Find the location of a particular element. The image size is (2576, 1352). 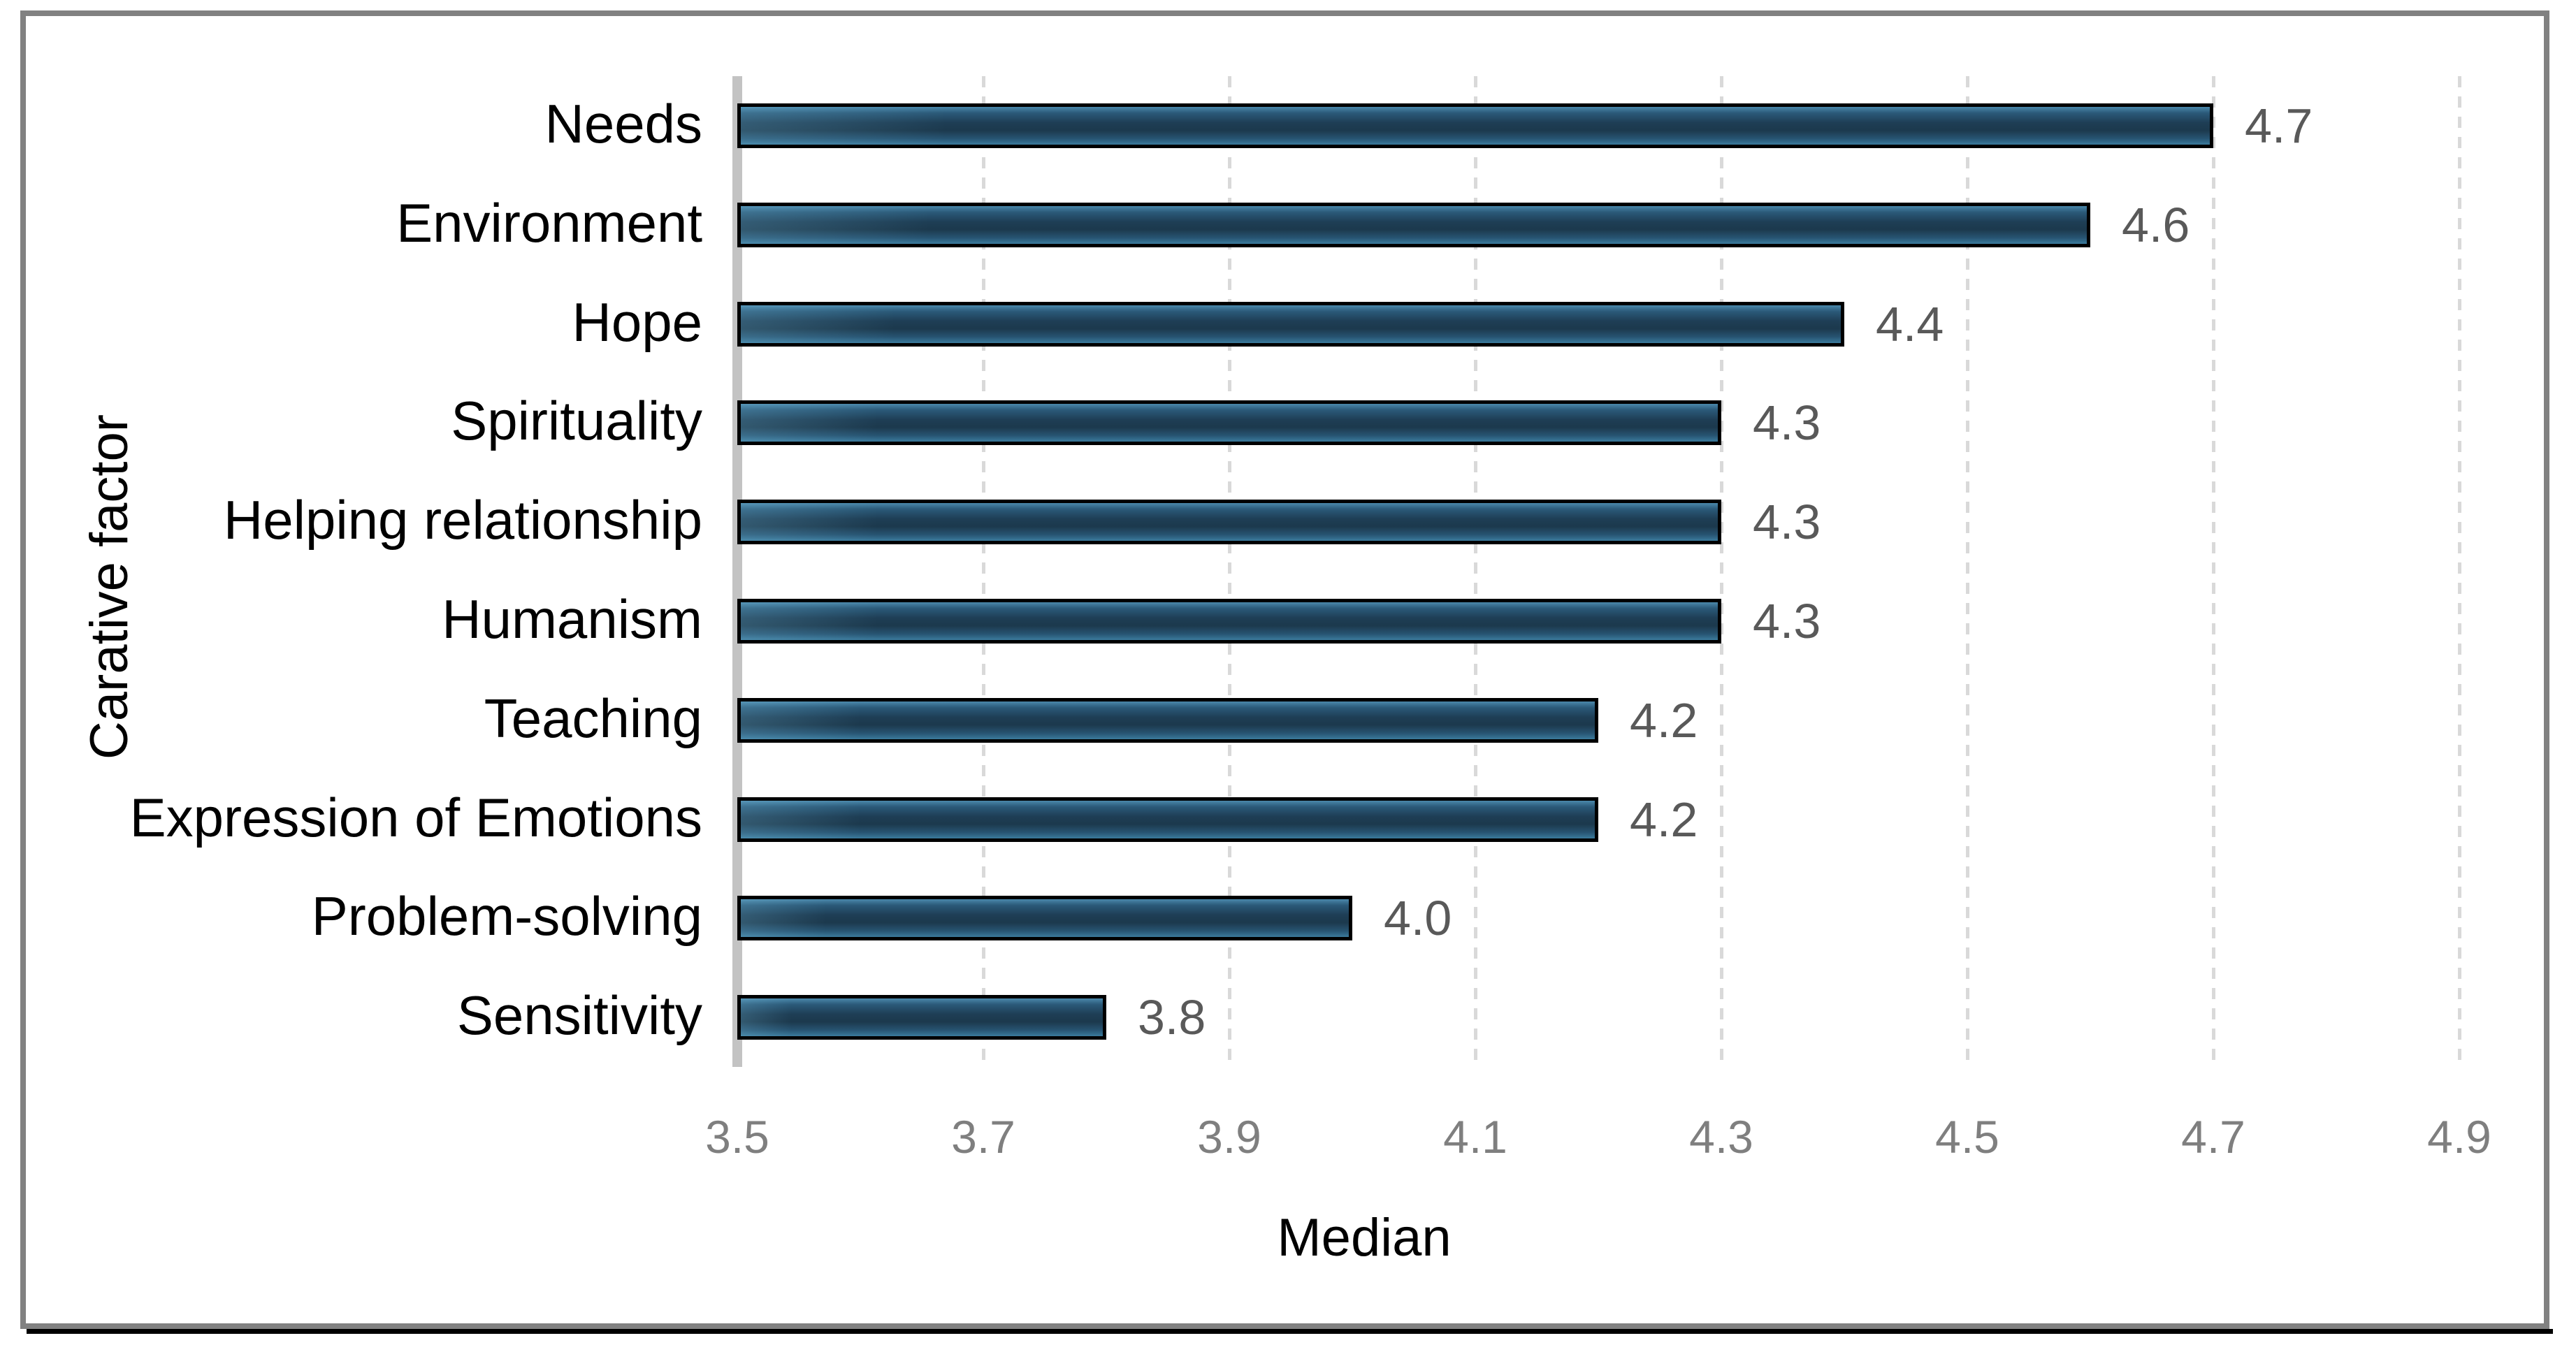

bar-value-label: 4.6 is located at coordinates (2156, 224).